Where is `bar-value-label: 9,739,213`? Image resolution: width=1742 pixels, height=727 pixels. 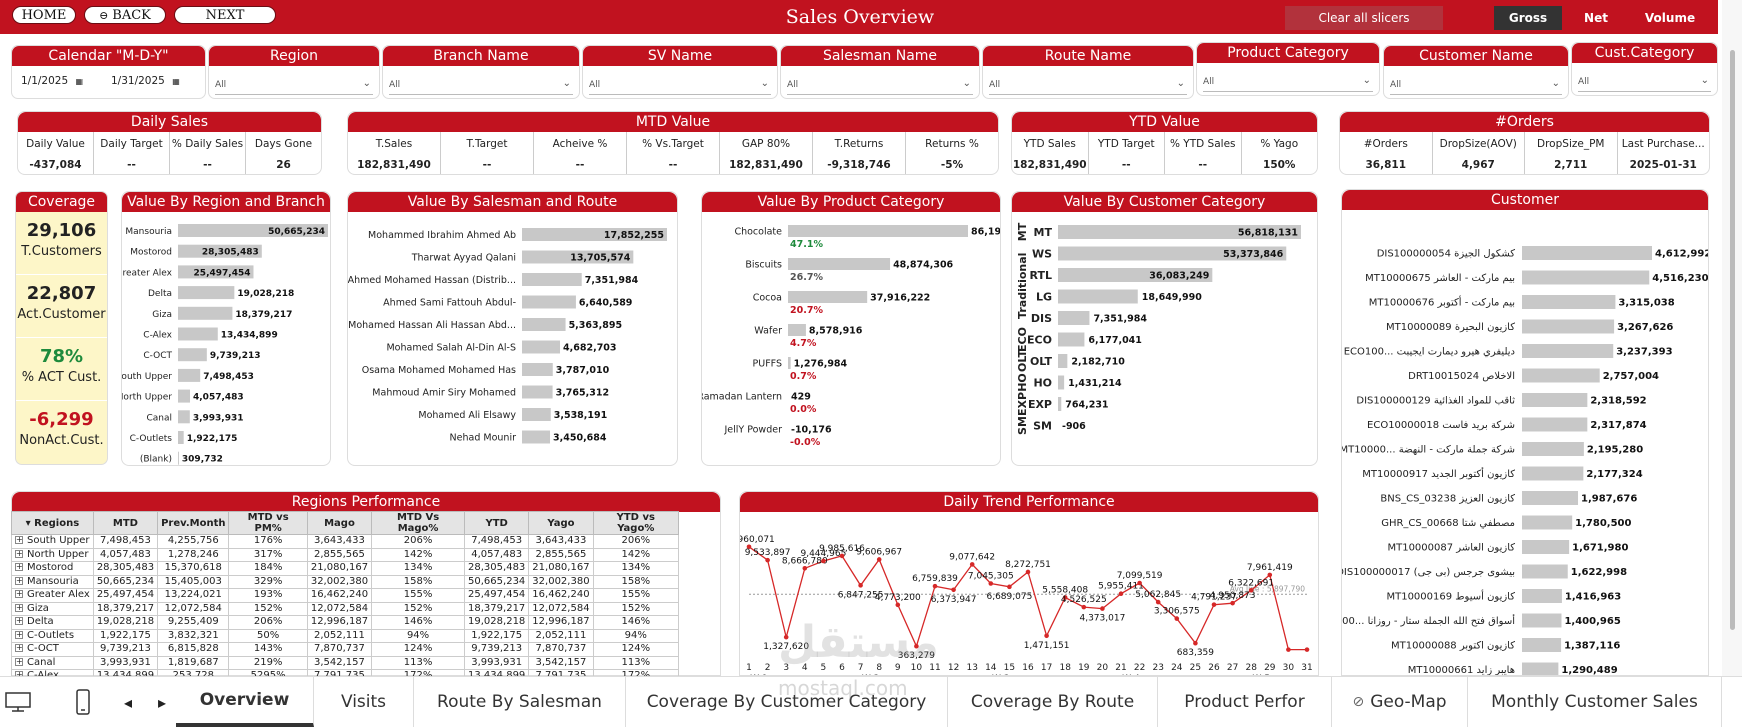
bar-value-label: 9,739,213 is located at coordinates (235, 356).